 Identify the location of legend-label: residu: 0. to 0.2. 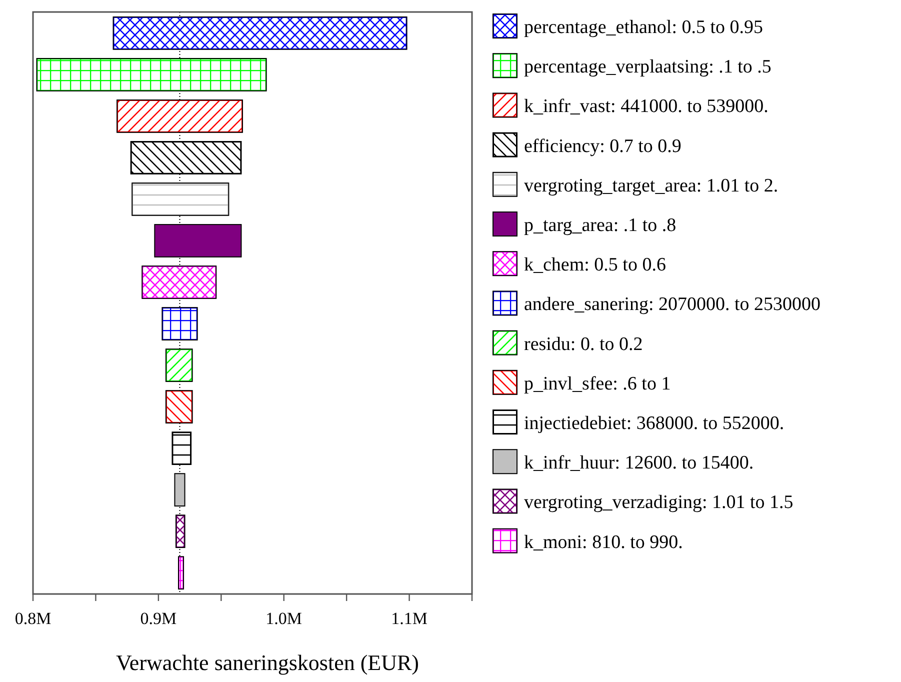
(583, 344).